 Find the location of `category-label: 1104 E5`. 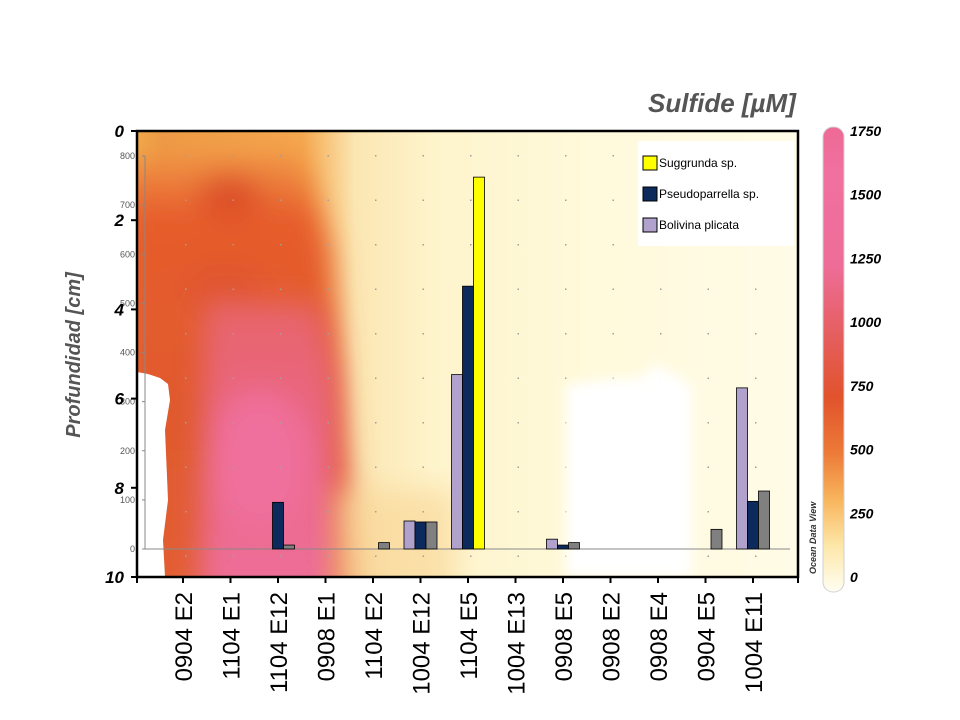

category-label: 1104 E5 is located at coordinates (469, 636).